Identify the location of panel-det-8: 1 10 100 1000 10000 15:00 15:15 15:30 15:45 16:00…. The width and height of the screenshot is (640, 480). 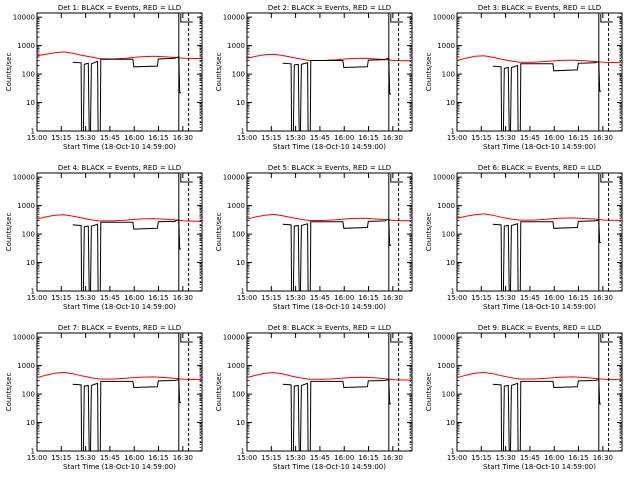
(314, 397).